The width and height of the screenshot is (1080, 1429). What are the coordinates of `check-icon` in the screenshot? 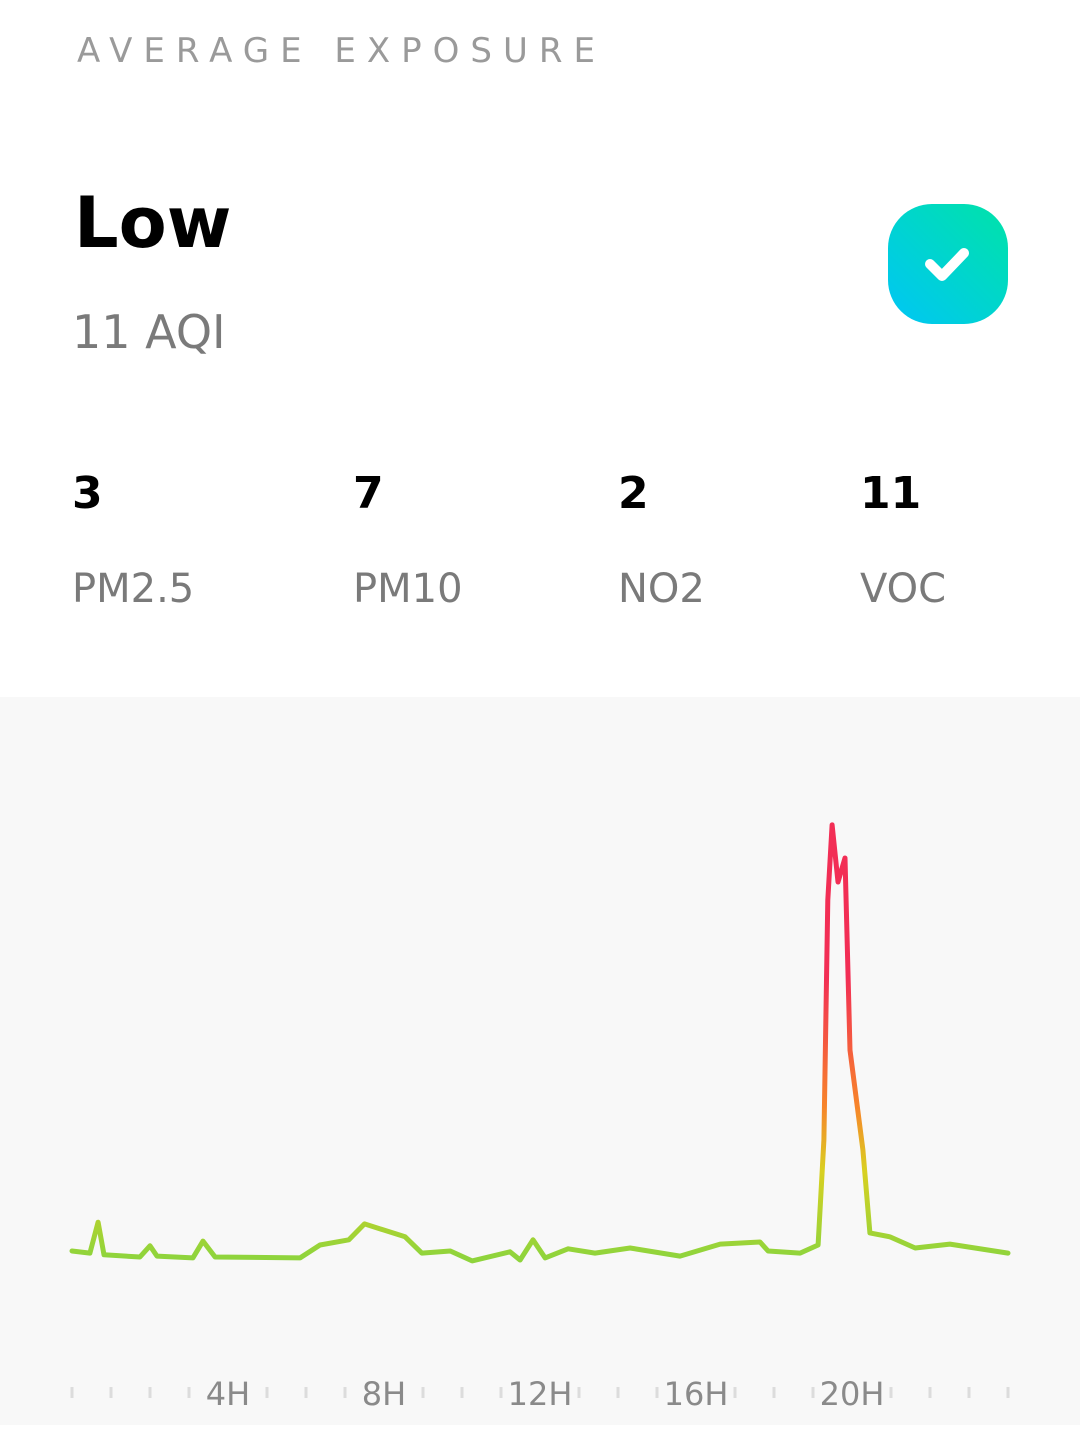 It's located at (947, 264).